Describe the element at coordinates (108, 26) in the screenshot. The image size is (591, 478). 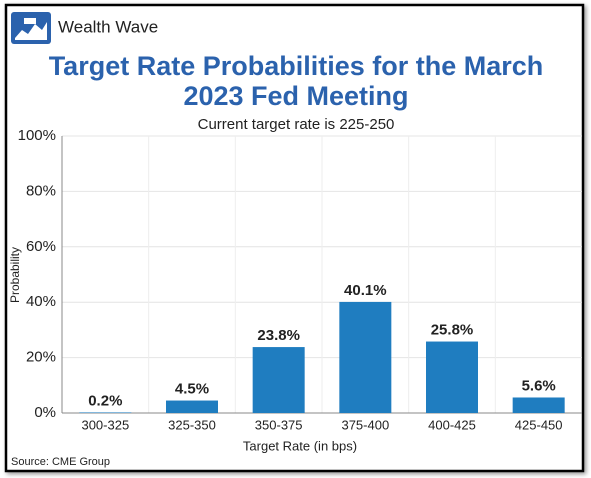
I see `brand: Wealth Wave` at that location.